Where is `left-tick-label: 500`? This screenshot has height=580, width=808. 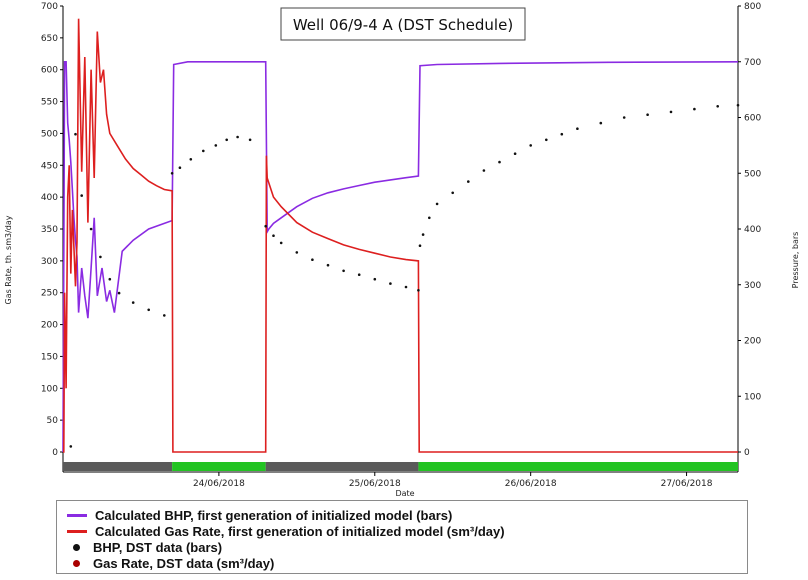 left-tick-label: 500 is located at coordinates (49, 134).